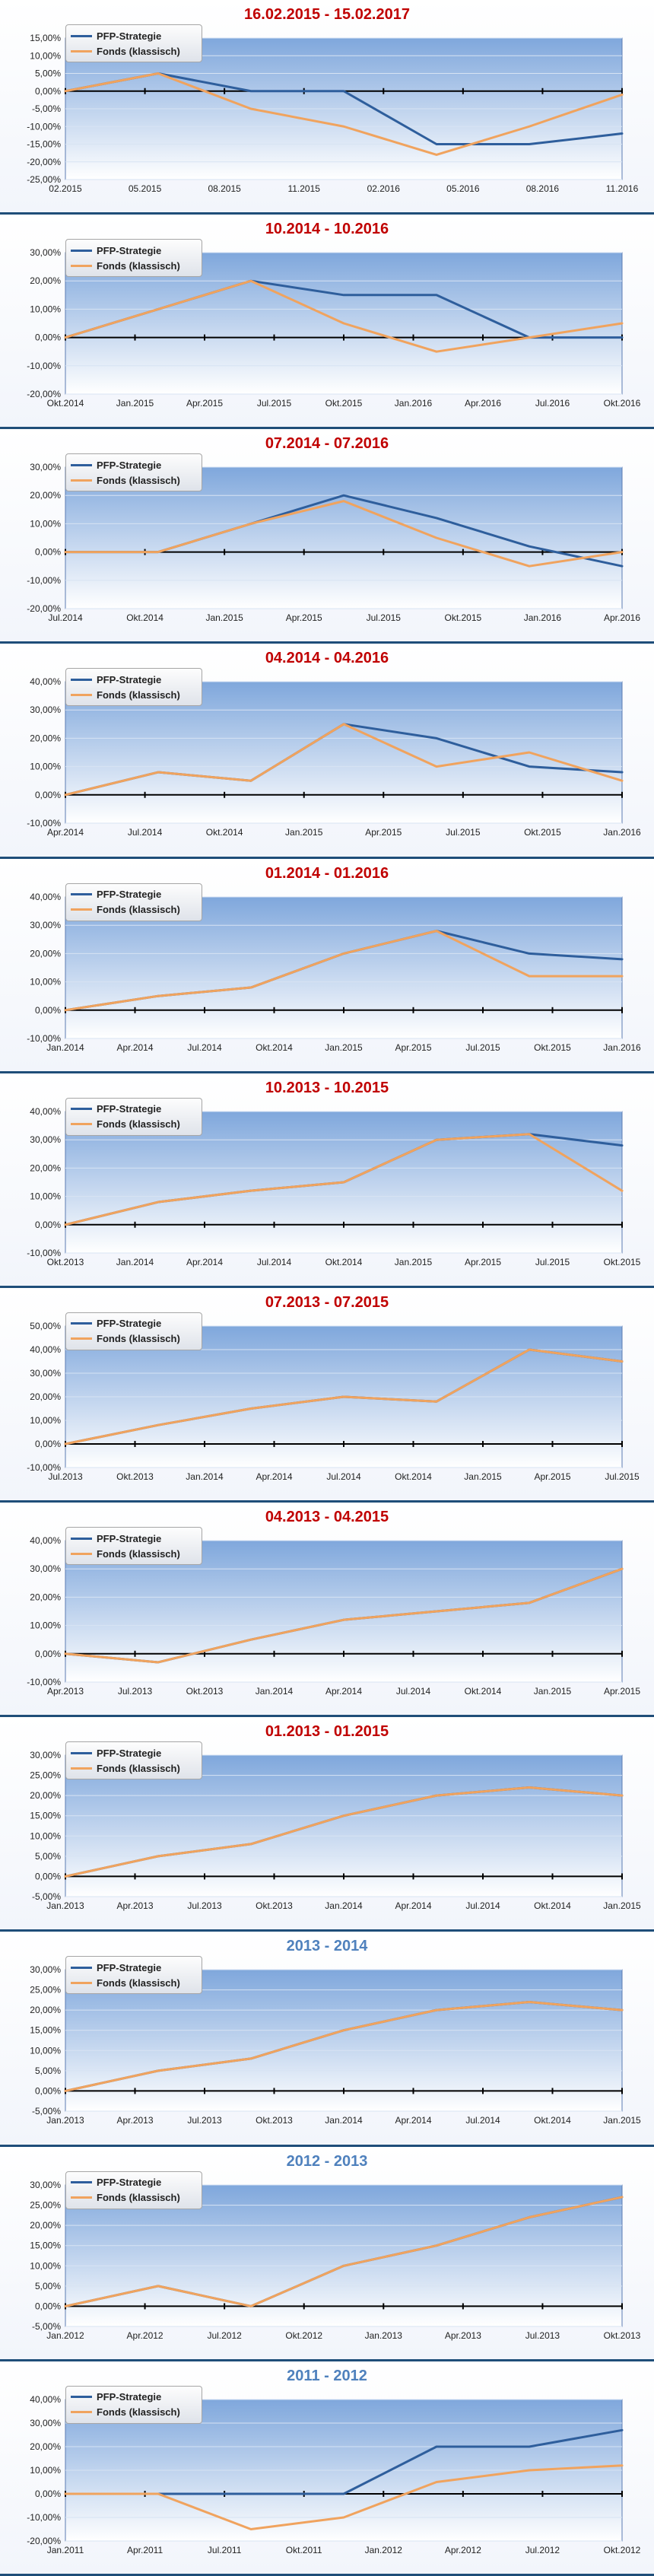 The width and height of the screenshot is (654, 2576). I want to click on y-tick-label: -15,00%, so click(44, 144).